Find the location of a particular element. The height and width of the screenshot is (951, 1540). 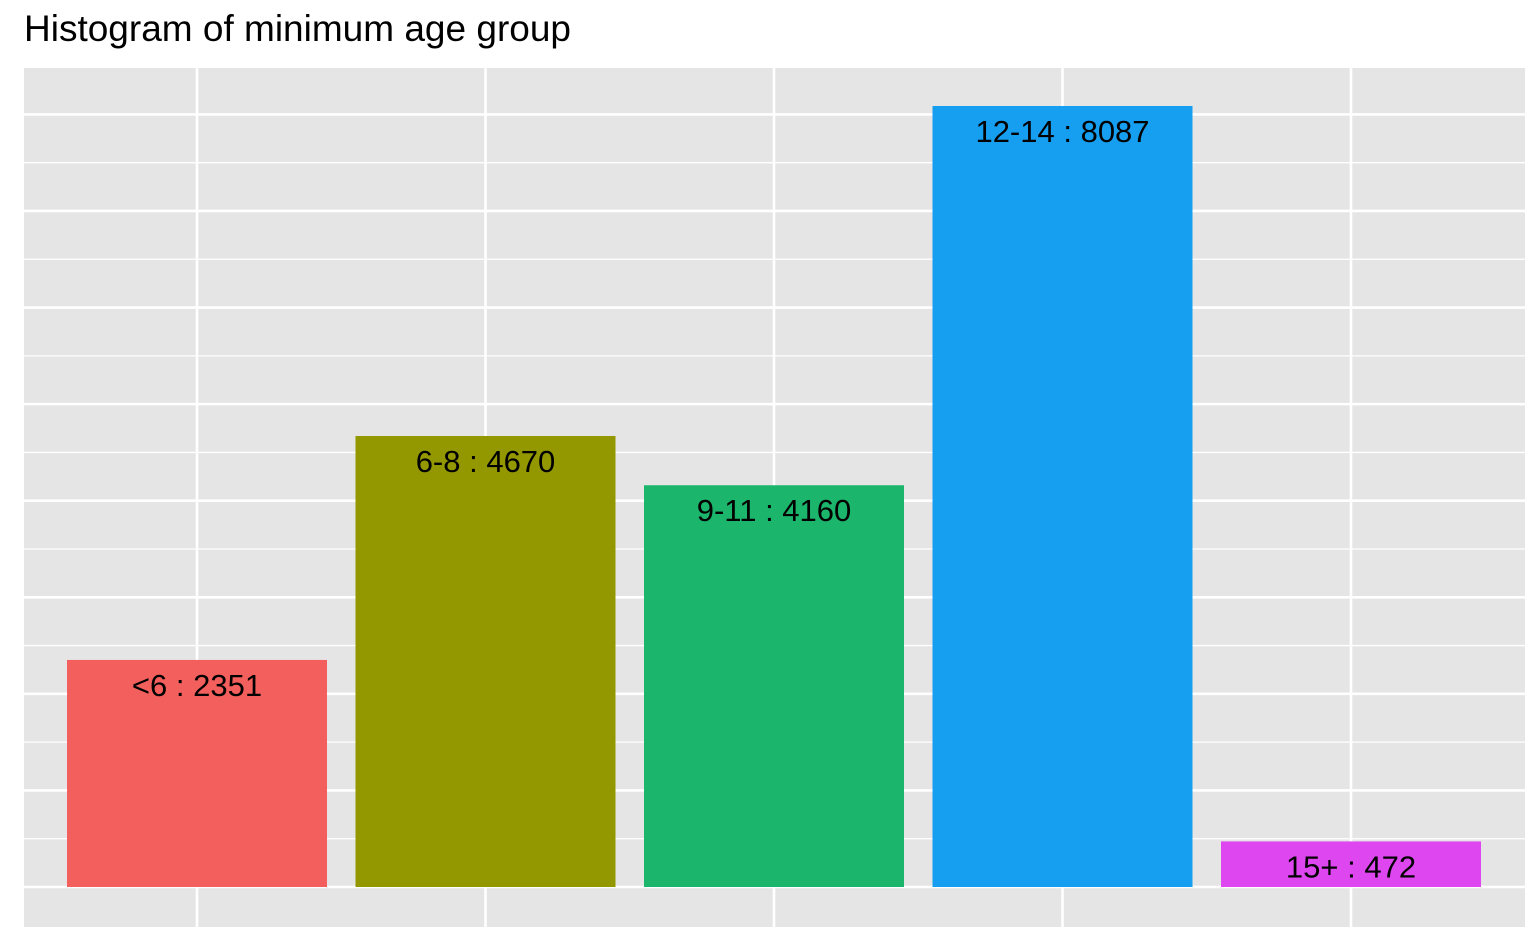

bar-label-2: 6-8 : 4670 is located at coordinates (486, 461).